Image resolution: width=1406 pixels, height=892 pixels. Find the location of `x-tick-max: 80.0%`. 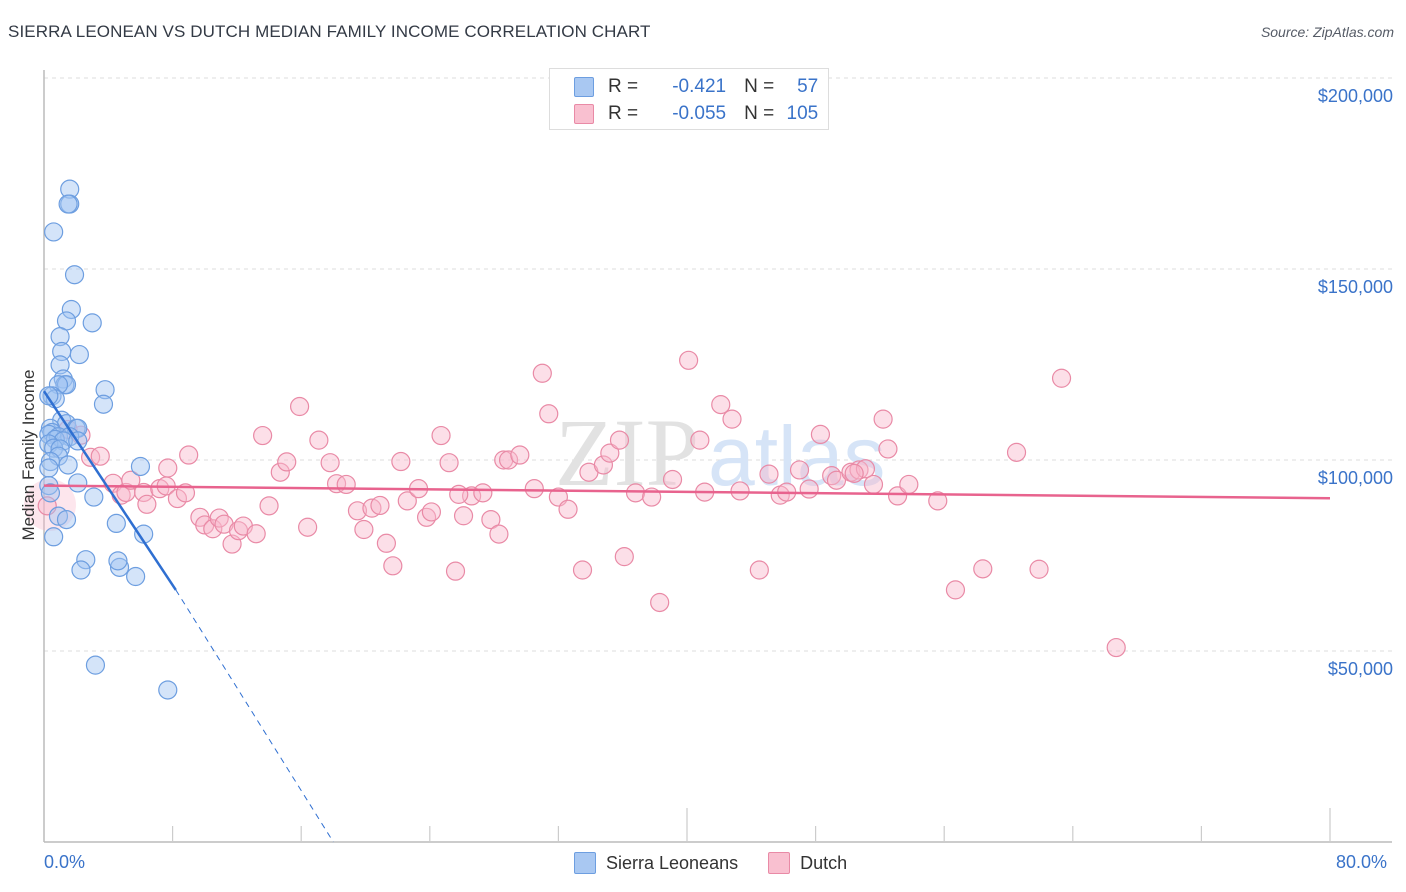

x-tick-max: 80.0% is located at coordinates (1362, 862).